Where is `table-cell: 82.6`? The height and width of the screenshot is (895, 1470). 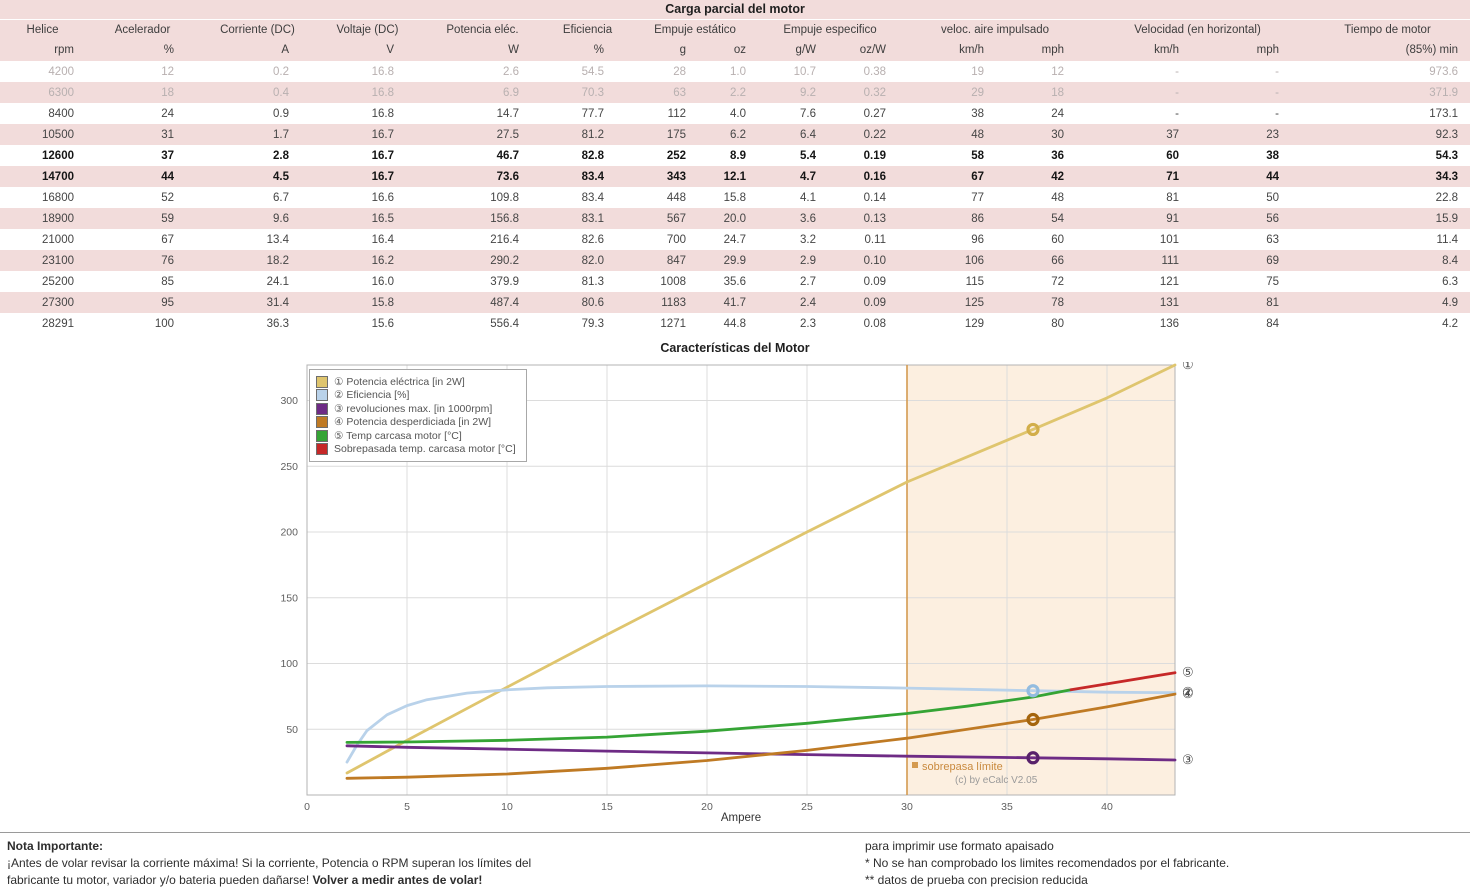 table-cell: 82.6 is located at coordinates (592, 239).